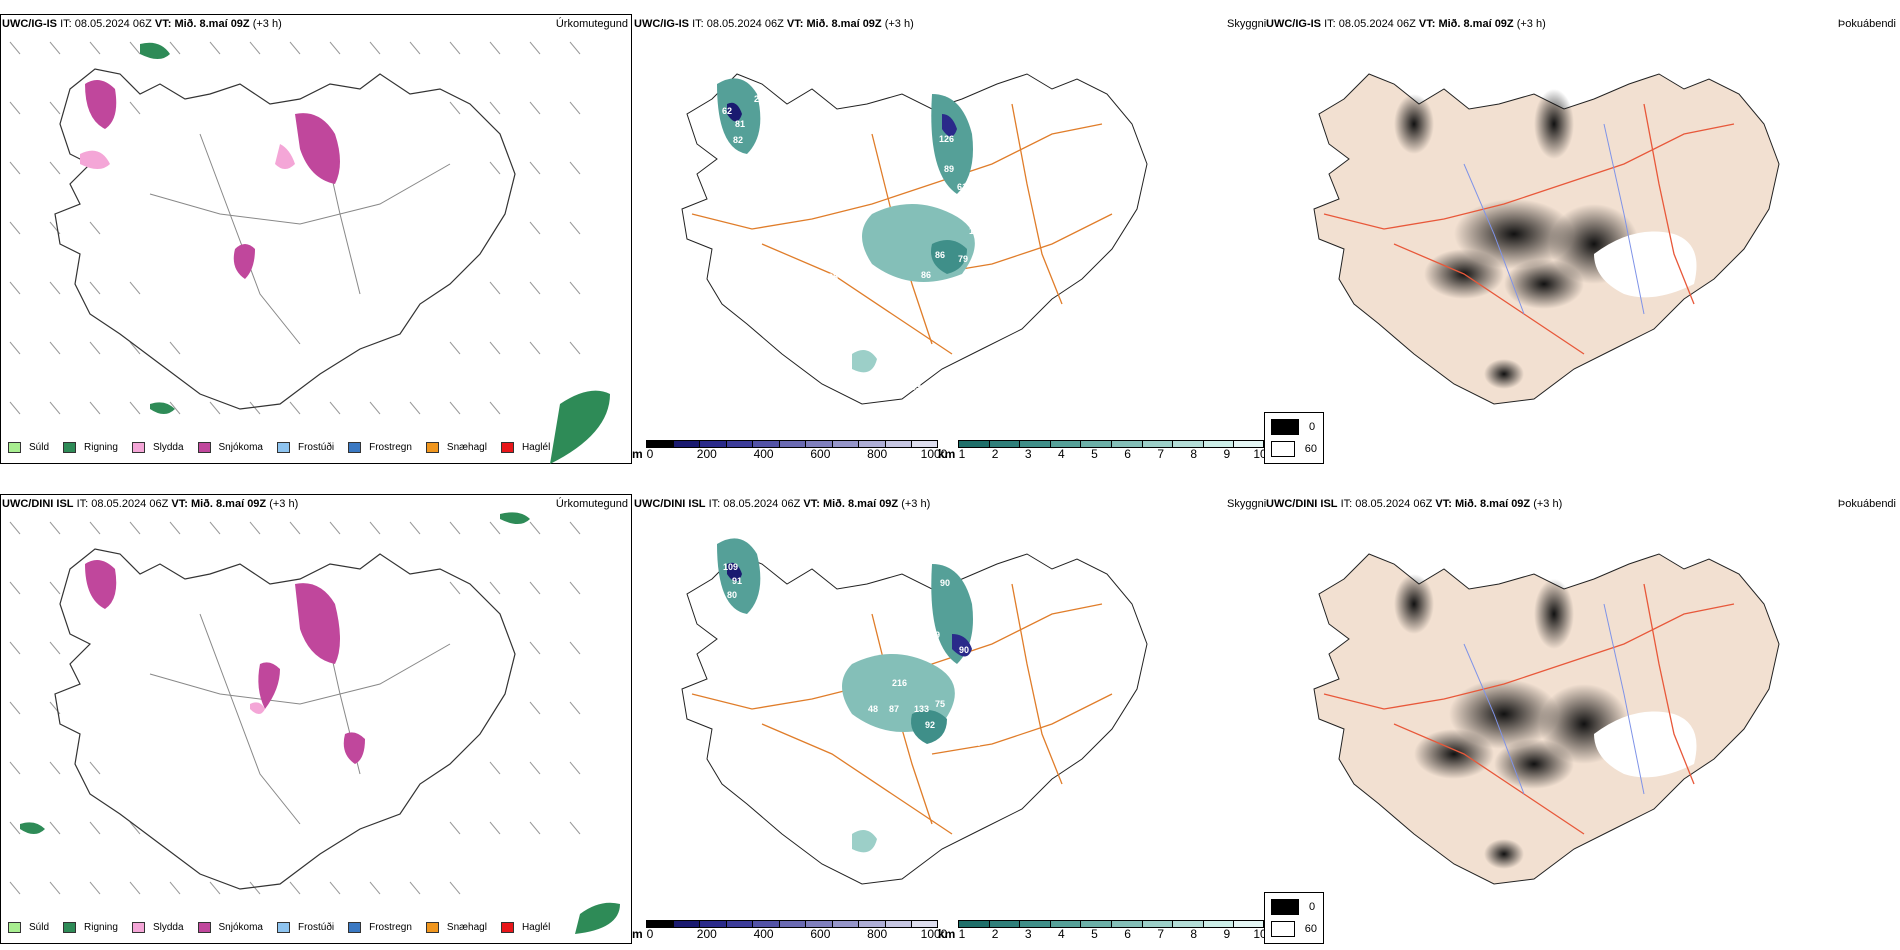 The height and width of the screenshot is (950, 1900). What do you see at coordinates (947, 934) in the screenshot?
I see `vis-unit: km` at bounding box center [947, 934].